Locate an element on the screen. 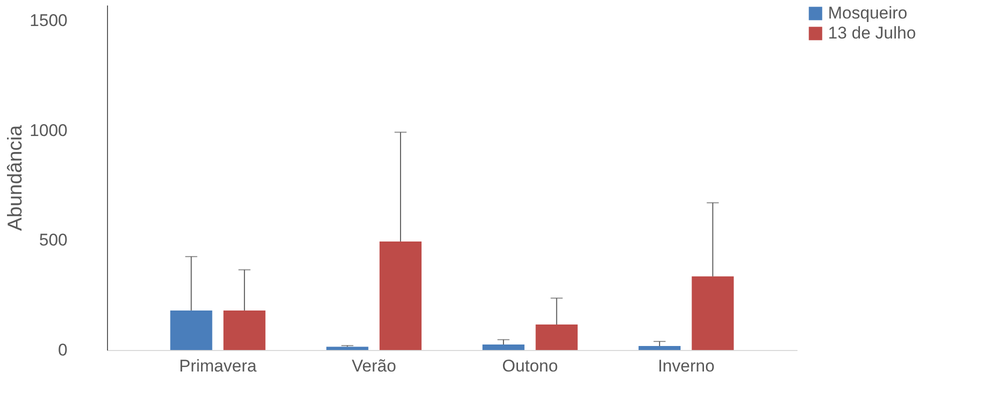  x-tick-label: Inverno is located at coordinates (686, 366).